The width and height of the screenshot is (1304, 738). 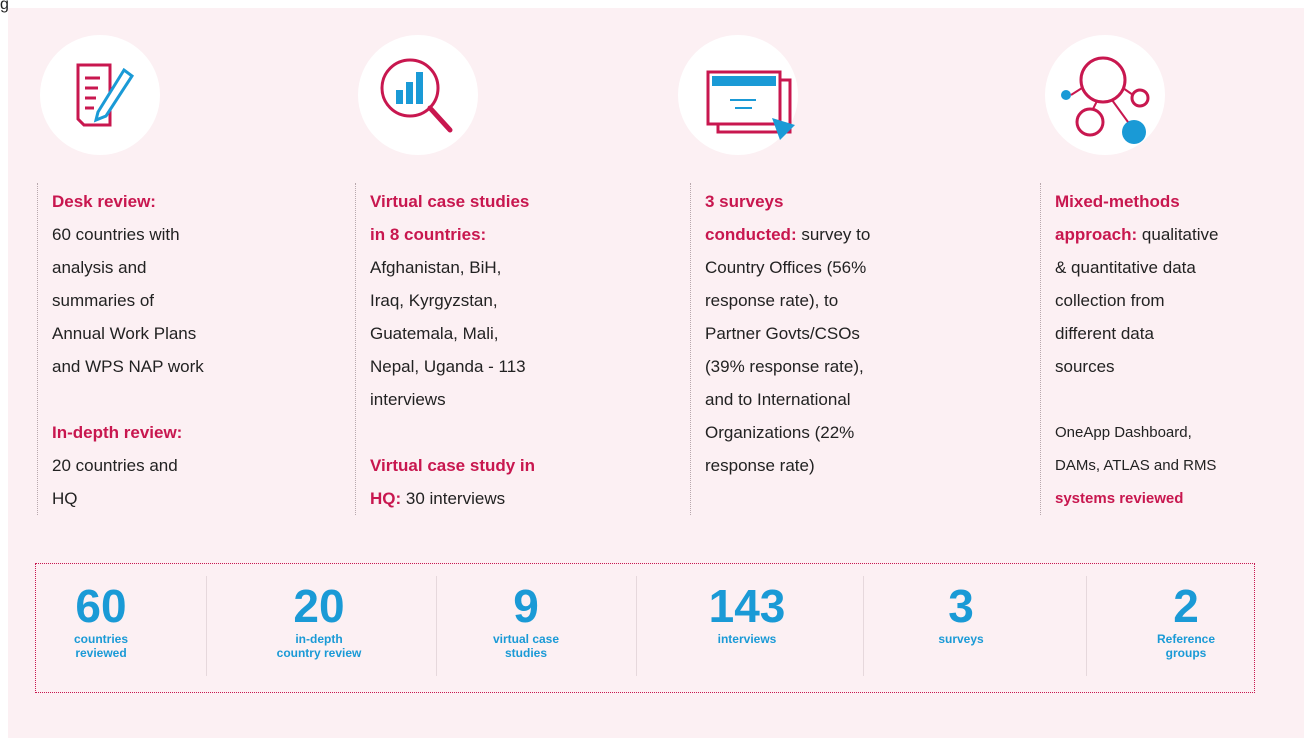 What do you see at coordinates (1186, 606) in the screenshot?
I see `stat-number: 2` at bounding box center [1186, 606].